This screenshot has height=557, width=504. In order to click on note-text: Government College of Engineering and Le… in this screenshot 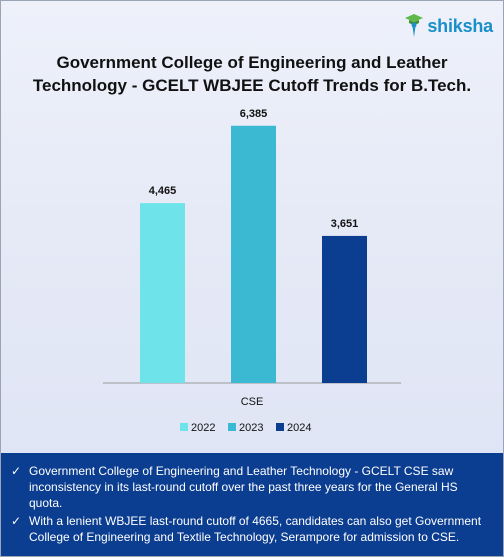, I will do `click(243, 487)`.